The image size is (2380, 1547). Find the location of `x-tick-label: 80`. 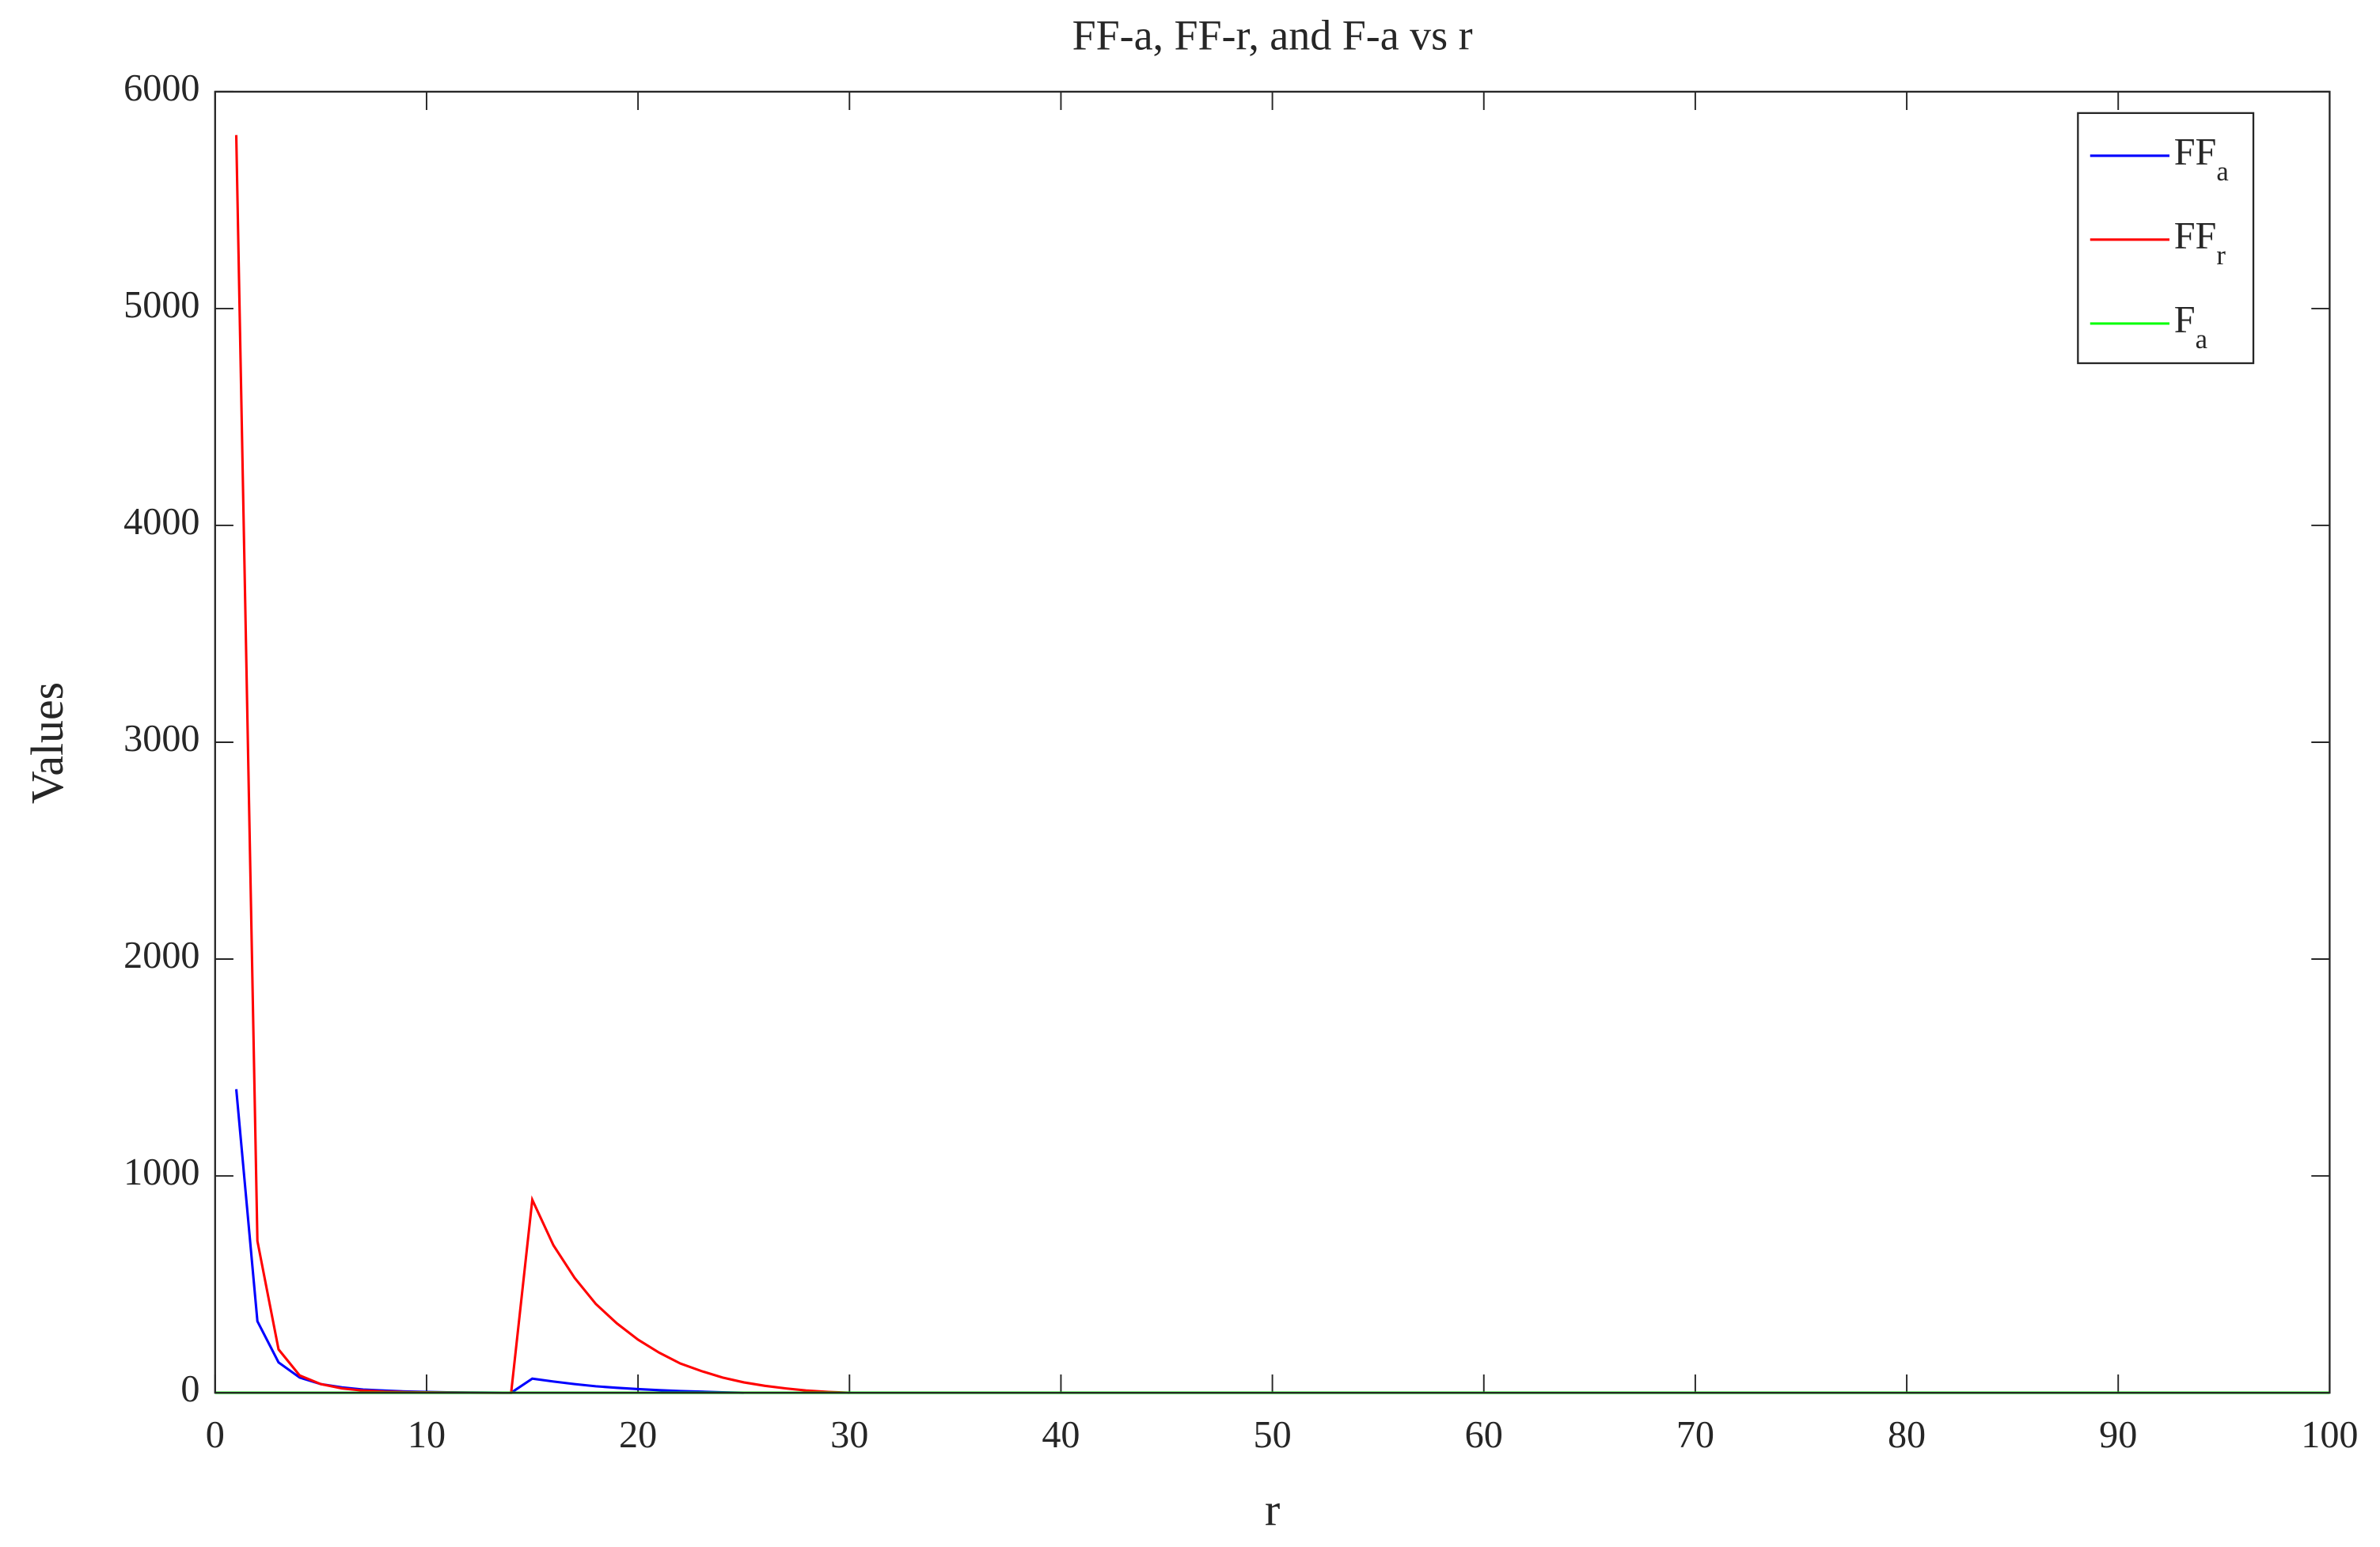

x-tick-label: 80 is located at coordinates (1907, 1435).